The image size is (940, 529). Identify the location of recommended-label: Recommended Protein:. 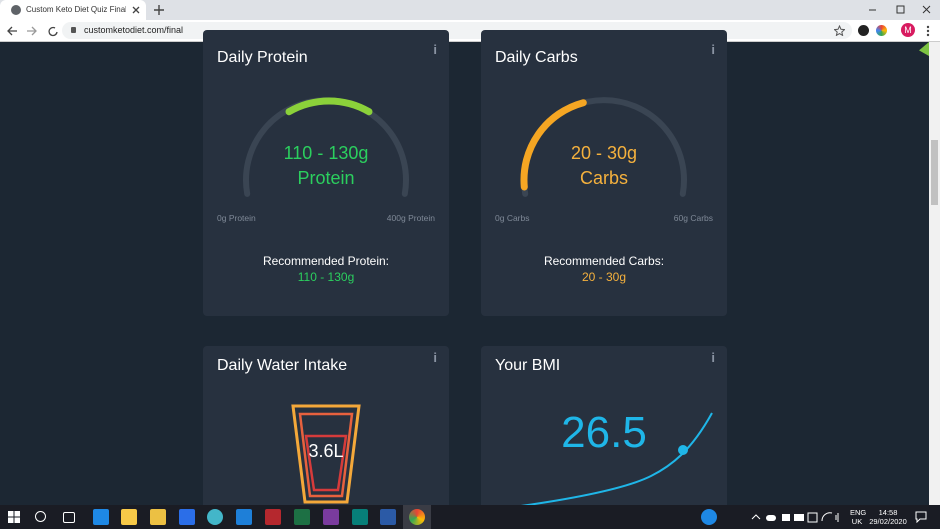
(326, 261).